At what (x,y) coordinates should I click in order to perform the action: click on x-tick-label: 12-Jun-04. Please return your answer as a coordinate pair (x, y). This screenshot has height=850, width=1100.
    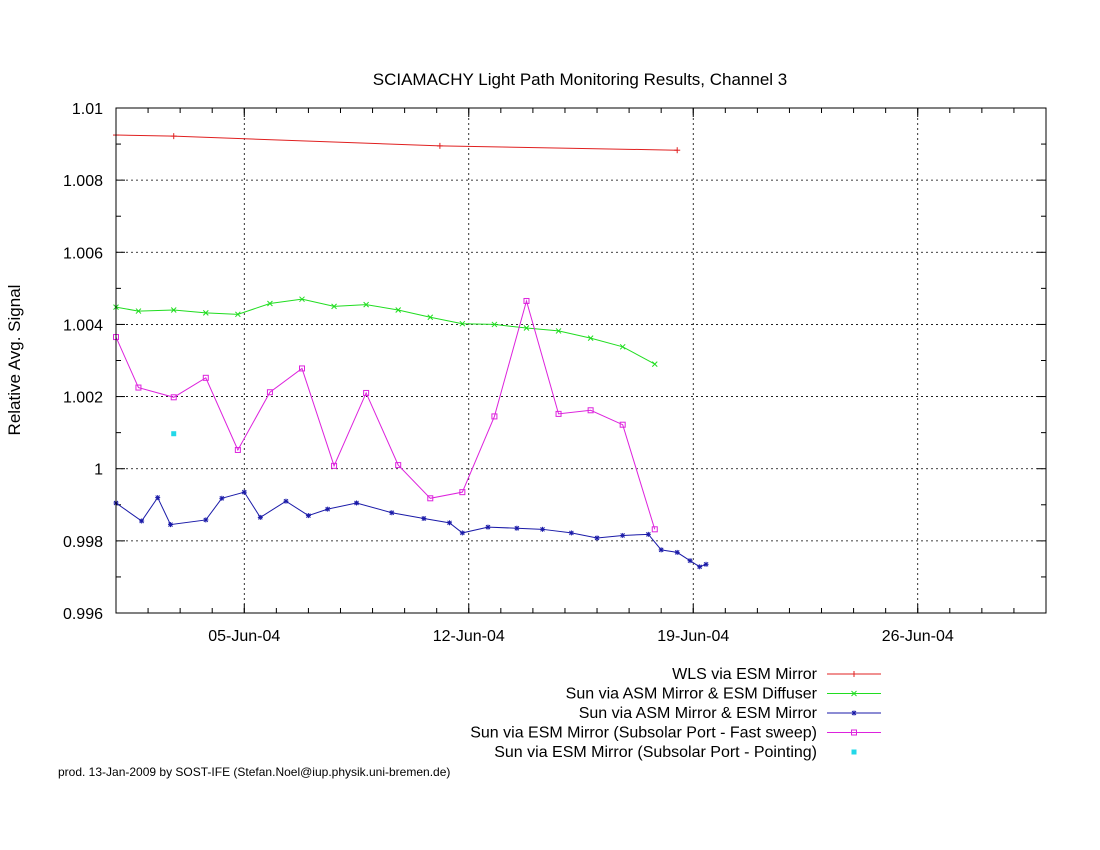
    Looking at the image, I should click on (469, 636).